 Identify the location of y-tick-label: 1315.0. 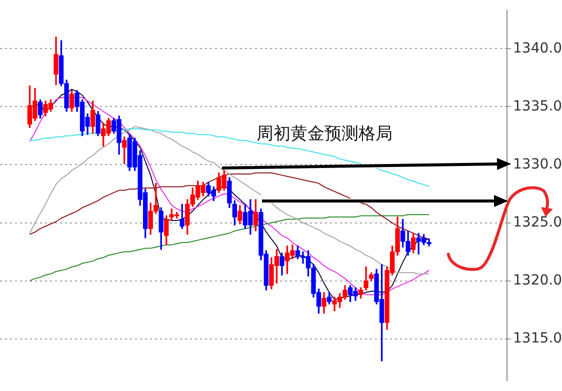
(537, 338).